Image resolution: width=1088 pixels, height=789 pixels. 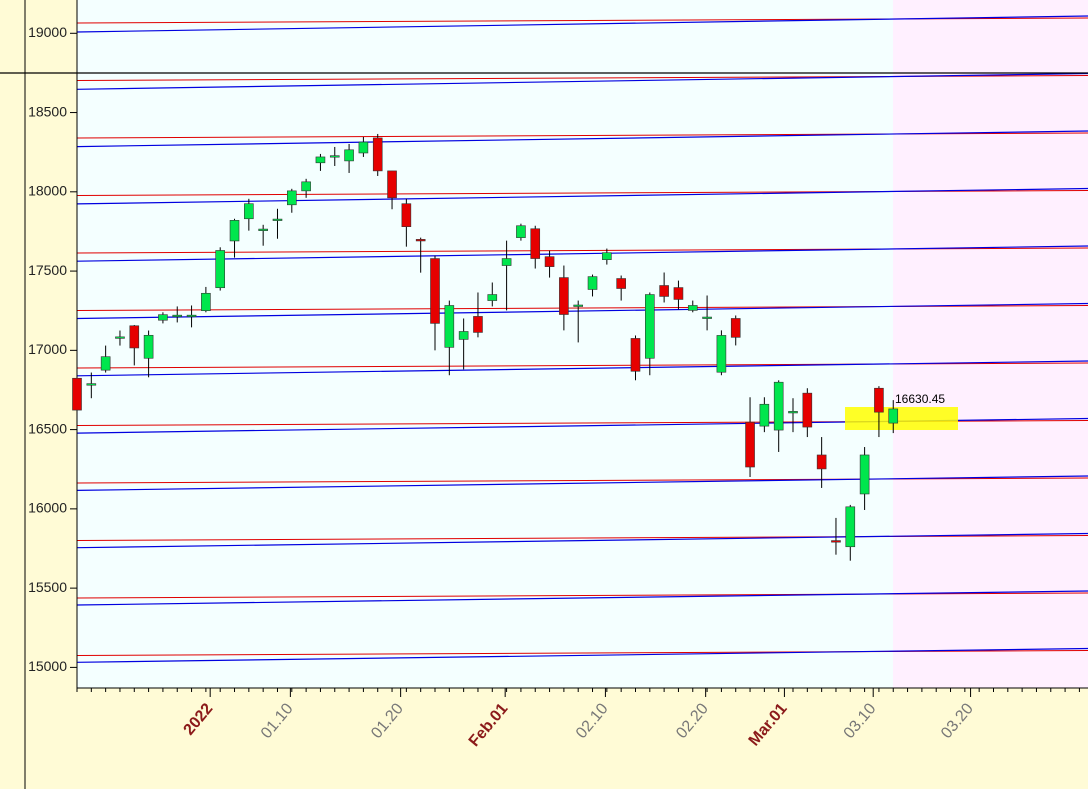 What do you see at coordinates (47, 111) in the screenshot?
I see `y-tick-label: 18500` at bounding box center [47, 111].